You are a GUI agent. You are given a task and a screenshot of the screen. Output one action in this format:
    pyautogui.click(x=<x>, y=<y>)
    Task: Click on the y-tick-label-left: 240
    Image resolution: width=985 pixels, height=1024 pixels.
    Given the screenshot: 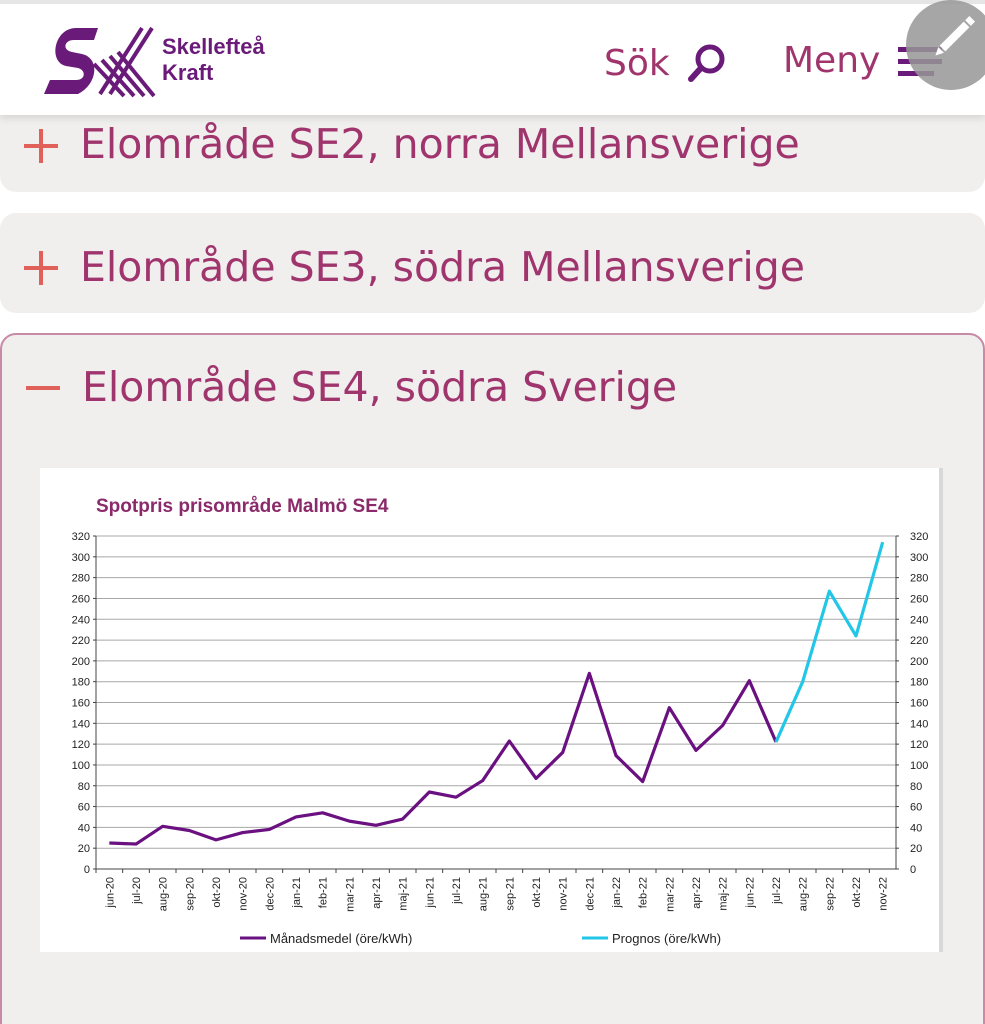 What is the action you would take?
    pyautogui.click(x=81, y=620)
    